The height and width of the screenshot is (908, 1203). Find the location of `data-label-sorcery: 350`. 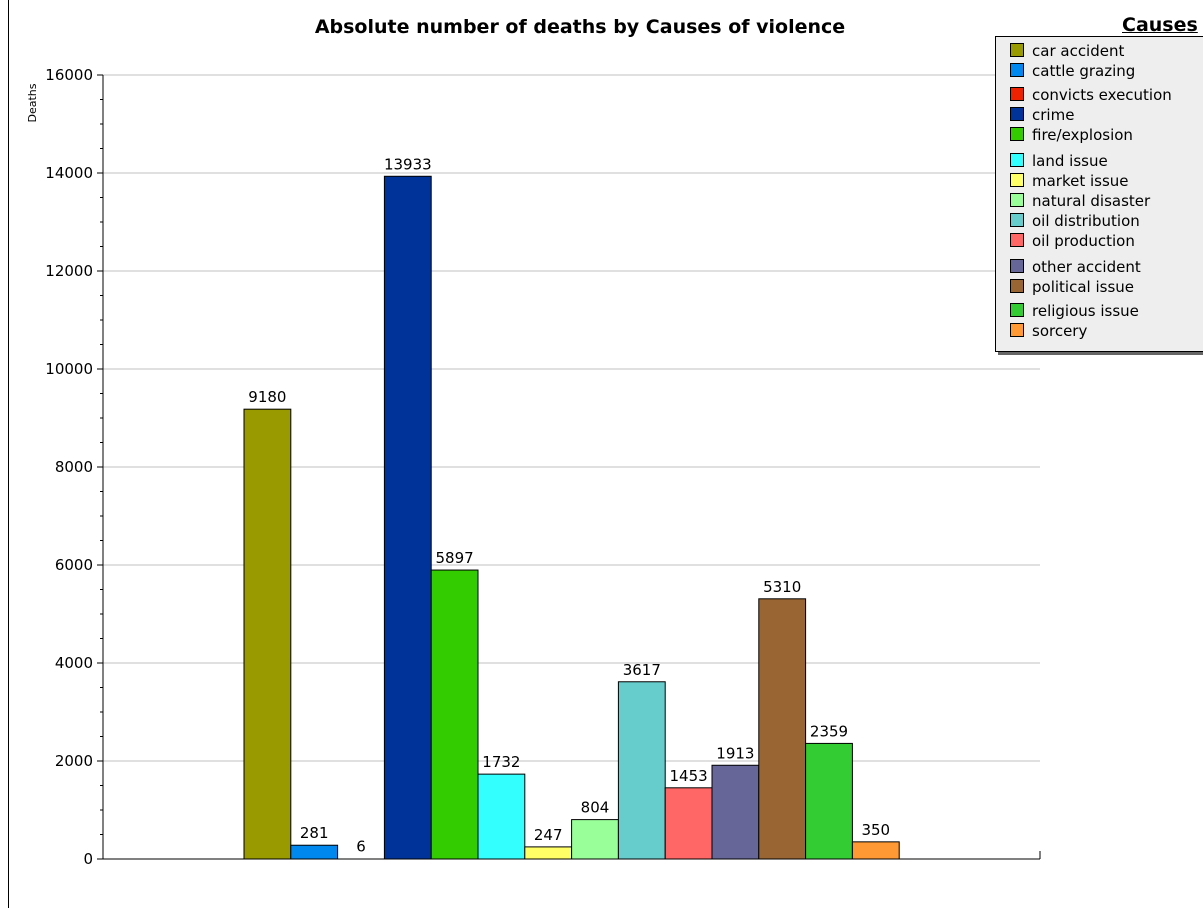

data-label-sorcery: 350 is located at coordinates (875, 830).